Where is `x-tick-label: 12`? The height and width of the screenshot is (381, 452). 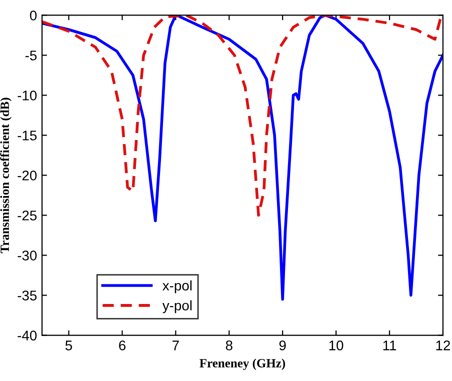 x-tick-label: 12 is located at coordinates (443, 345).